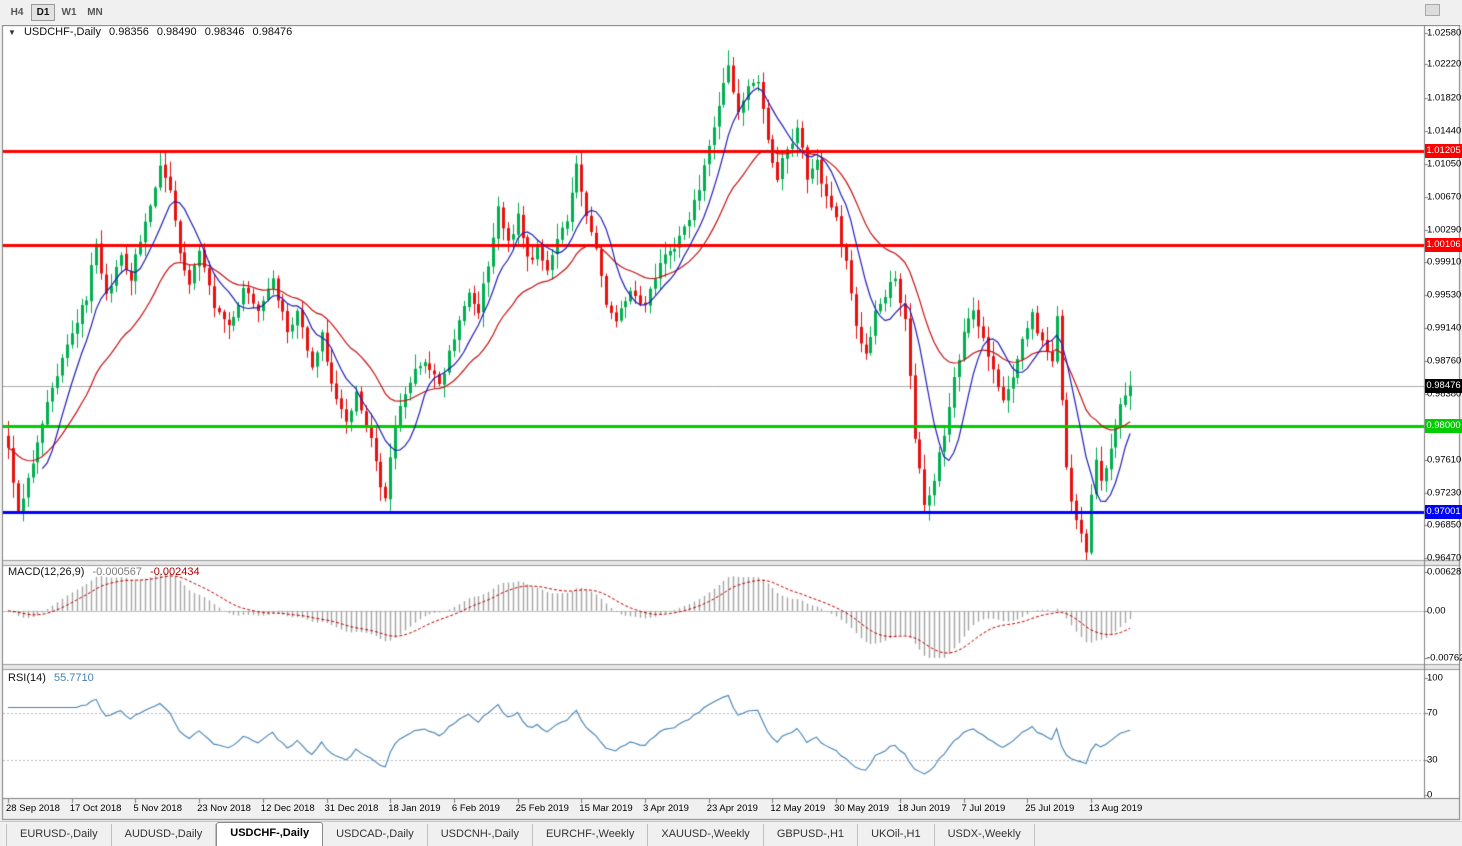  What do you see at coordinates (1432, 10) in the screenshot?
I see `toolbar-grip` at bounding box center [1432, 10].